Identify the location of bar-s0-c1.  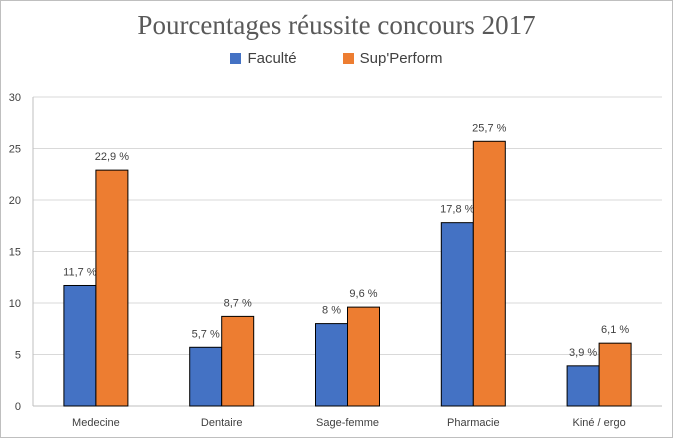
(206, 376).